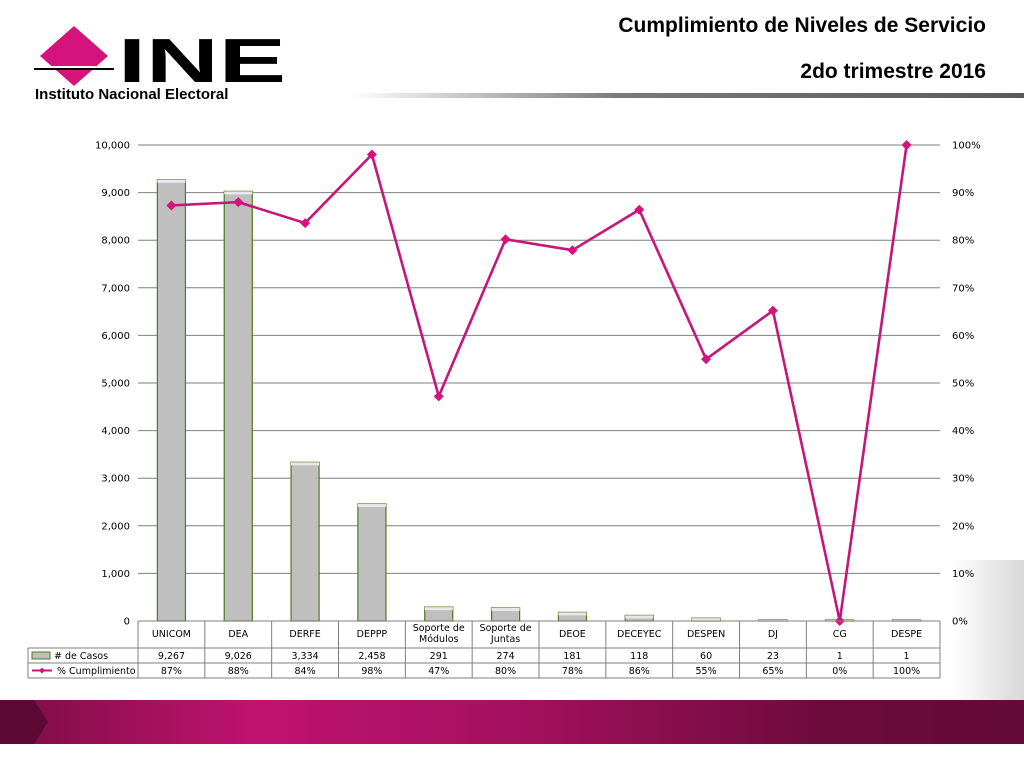  Describe the element at coordinates (115, 574) in the screenshot. I see `y-tick-label: 1,000` at that location.